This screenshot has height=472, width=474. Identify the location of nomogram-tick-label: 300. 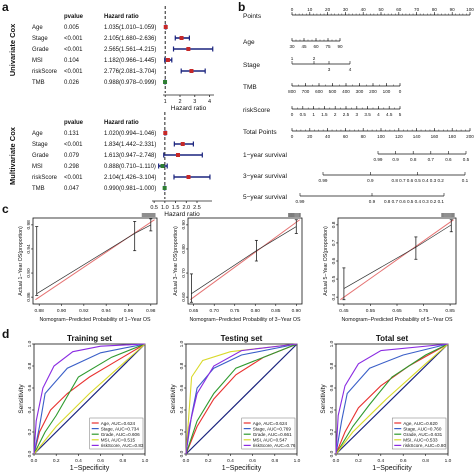
(360, 91).